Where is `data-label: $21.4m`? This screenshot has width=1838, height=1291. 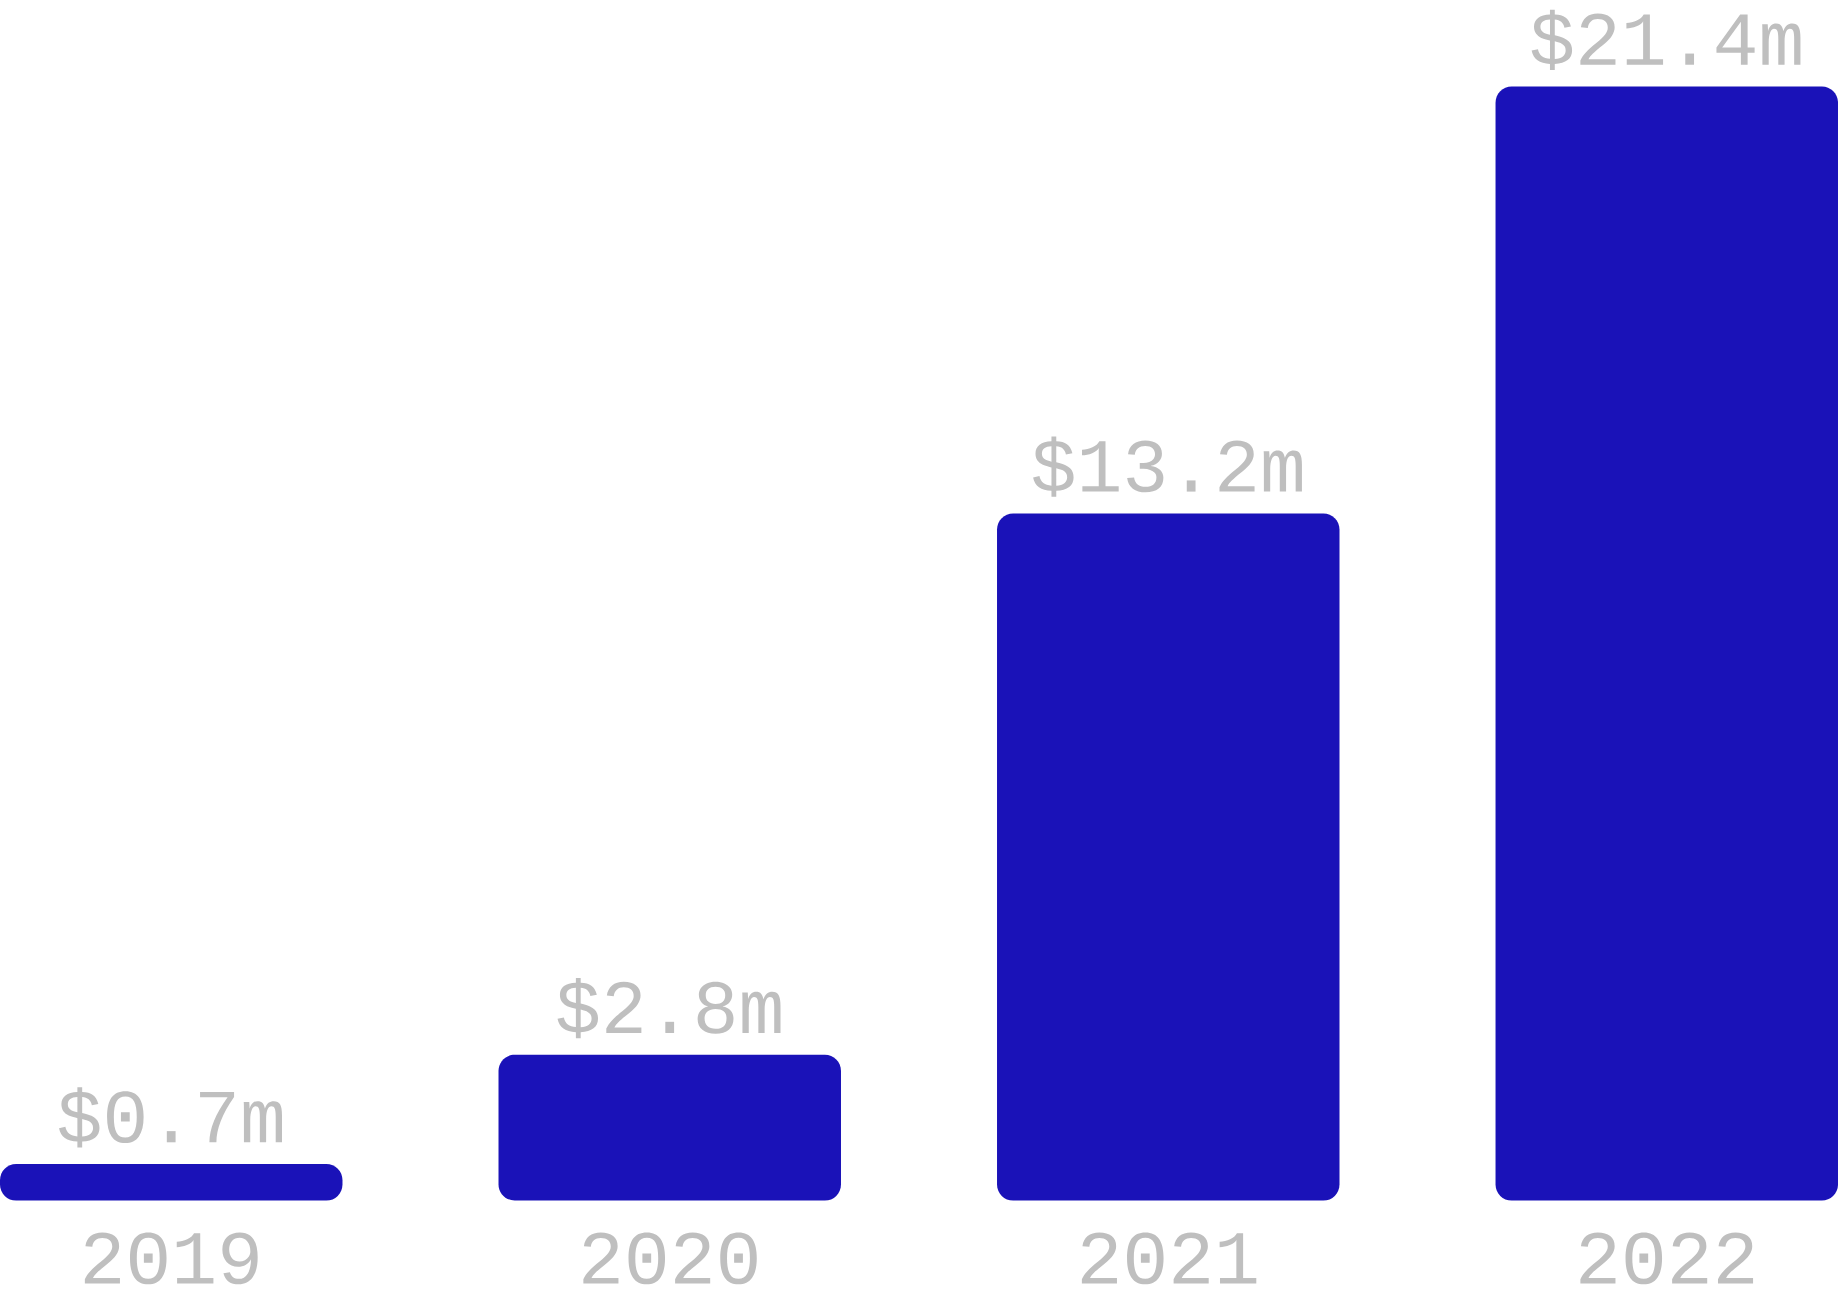 data-label: $21.4m is located at coordinates (1666, 39).